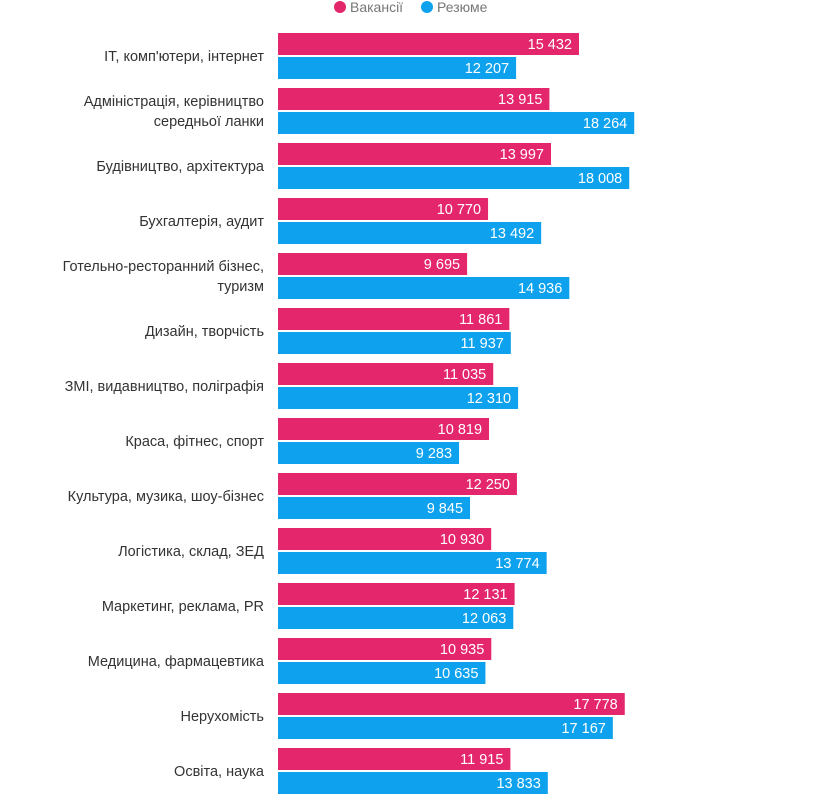 The height and width of the screenshot is (800, 821). What do you see at coordinates (163, 267) in the screenshot?
I see `category-label: Готельно-ресторанний бізнес,` at bounding box center [163, 267].